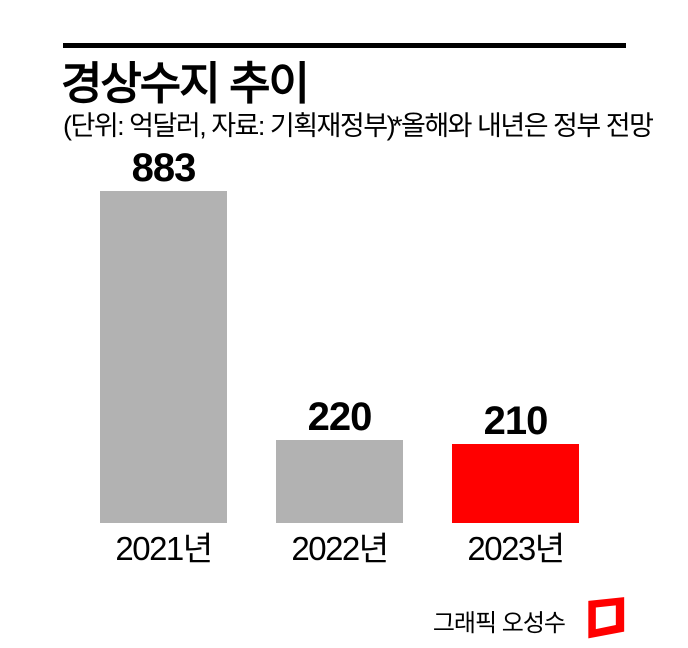  Describe the element at coordinates (499, 623) in the screenshot. I see `credit-label: 그래픽 오성수` at that location.